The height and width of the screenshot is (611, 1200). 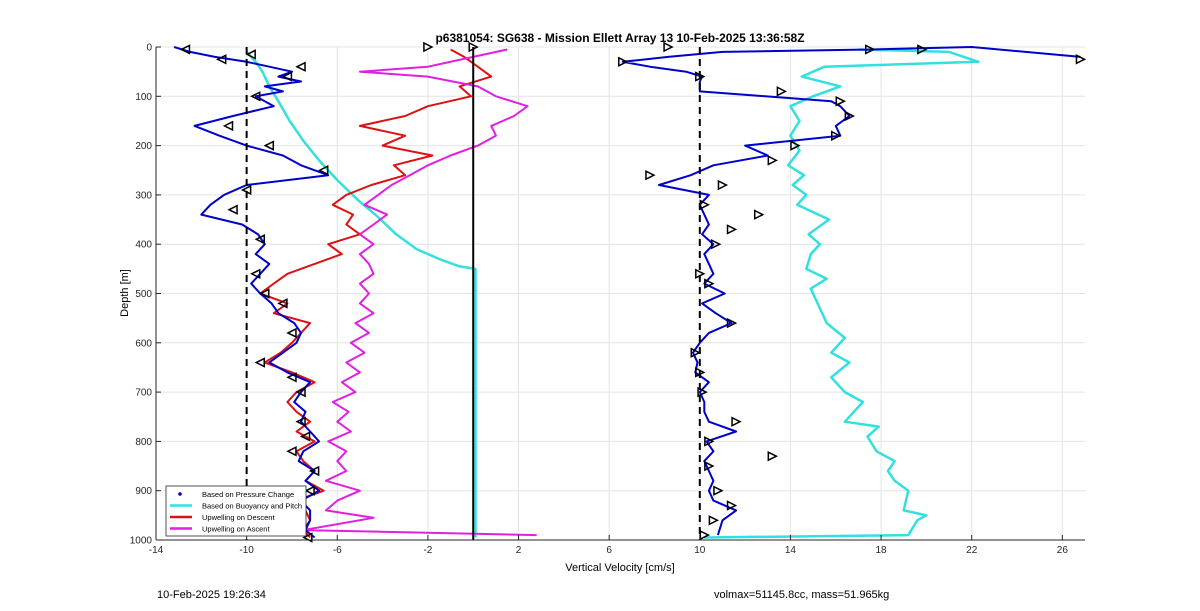 I want to click on x-tick-label: 18, so click(x=882, y=550).